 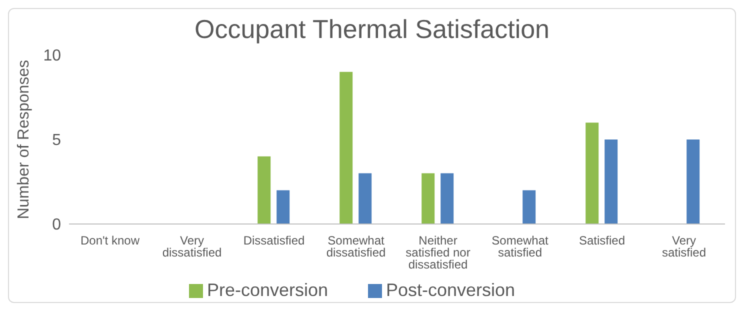 What do you see at coordinates (52, 56) in the screenshot?
I see `y-tick-label: 10` at bounding box center [52, 56].